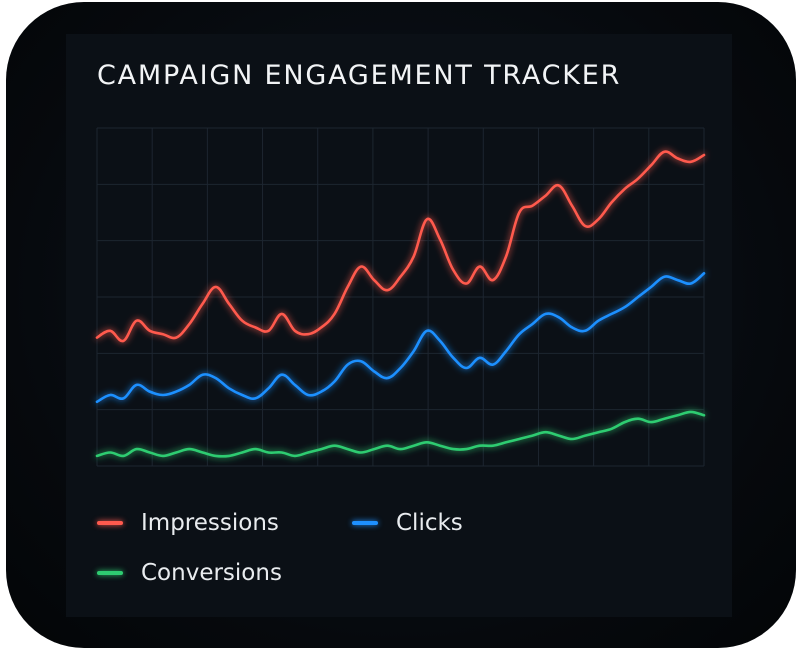  I want to click on legend-item-impressions: Impressions, so click(188, 523).